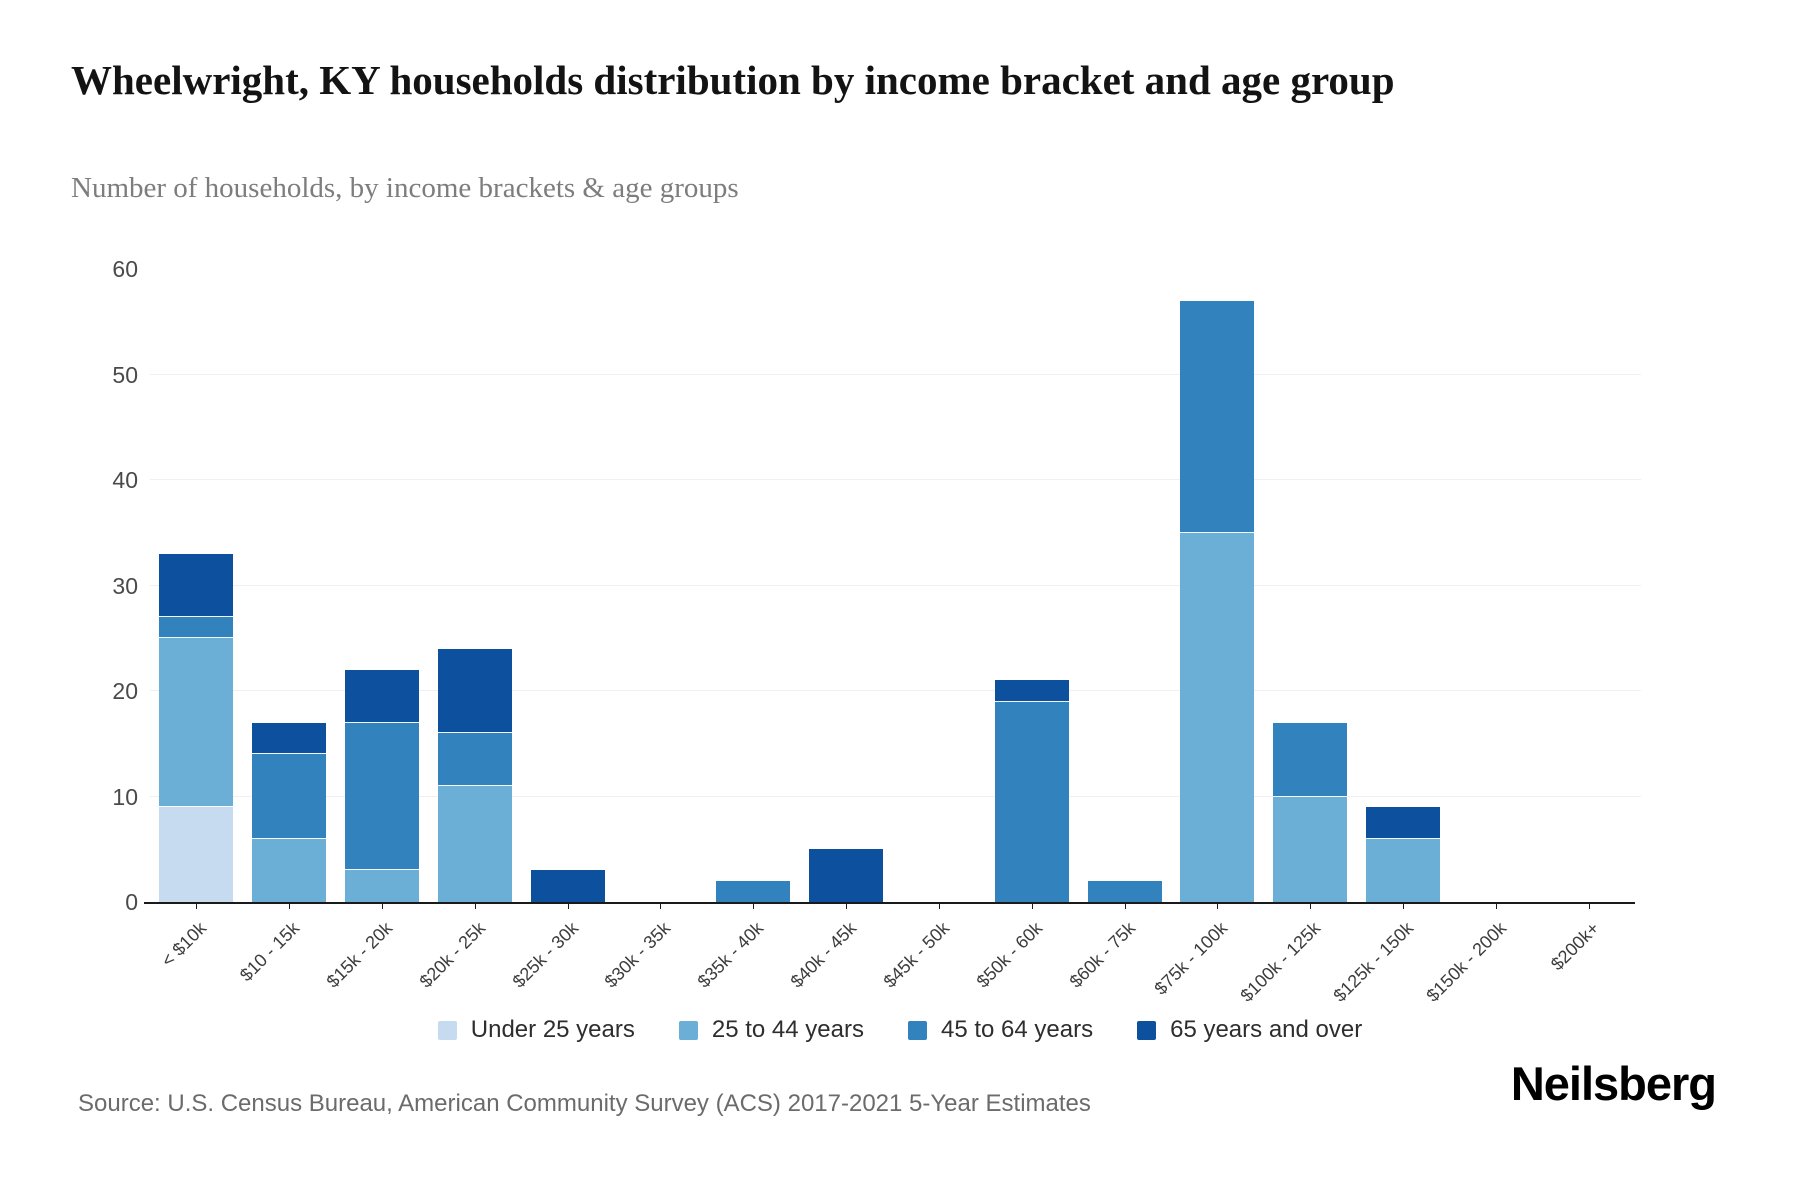  What do you see at coordinates (1191, 958) in the screenshot?
I see `x-axis-label: $75k - 100k` at bounding box center [1191, 958].